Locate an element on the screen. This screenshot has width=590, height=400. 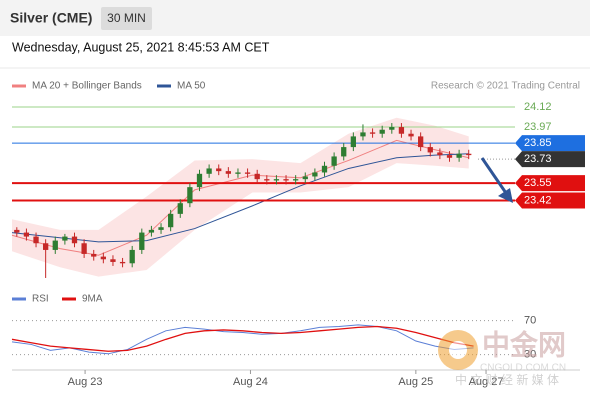
x-tick-label: Aug 27 is located at coordinates (486, 382).